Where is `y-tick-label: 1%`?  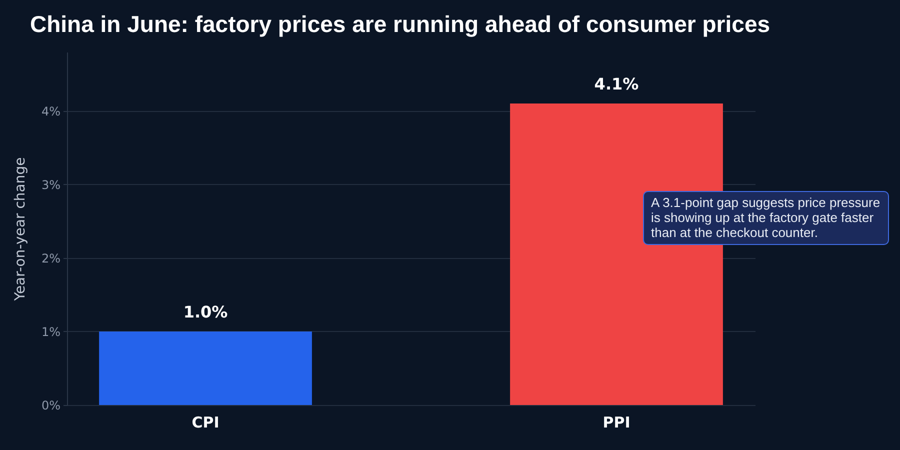 y-tick-label: 1% is located at coordinates (50, 331).